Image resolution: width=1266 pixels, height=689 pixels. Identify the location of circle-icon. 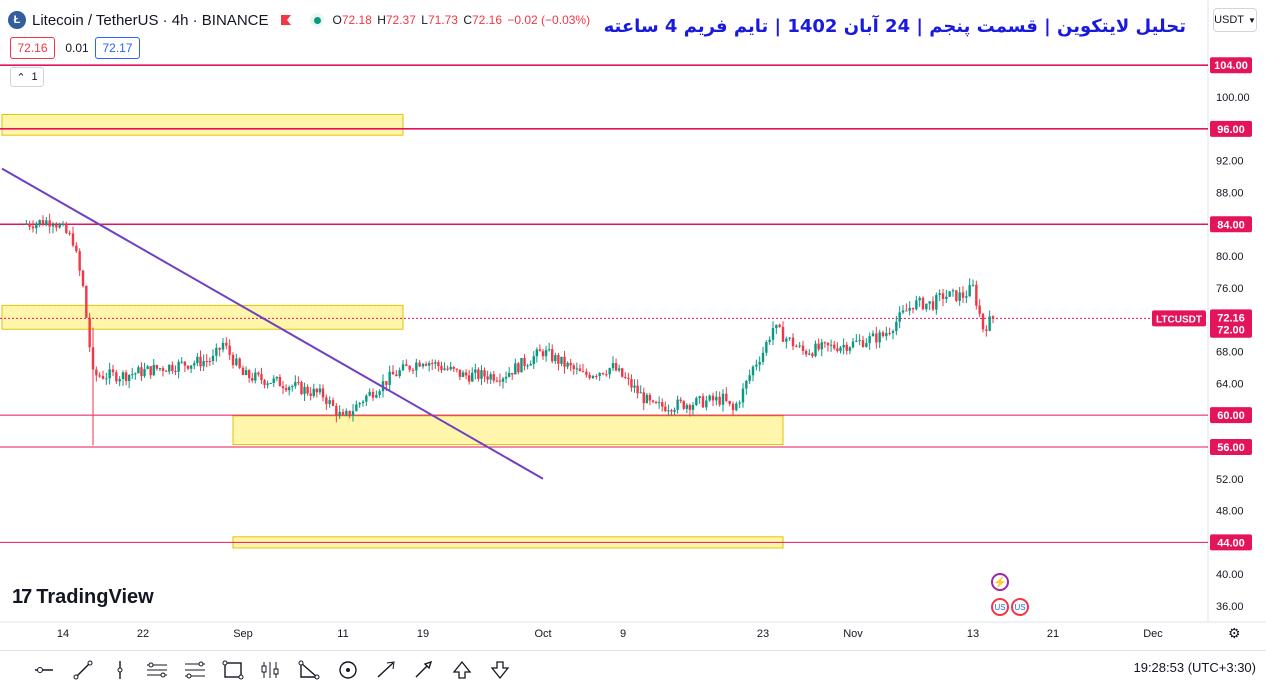
(348, 670).